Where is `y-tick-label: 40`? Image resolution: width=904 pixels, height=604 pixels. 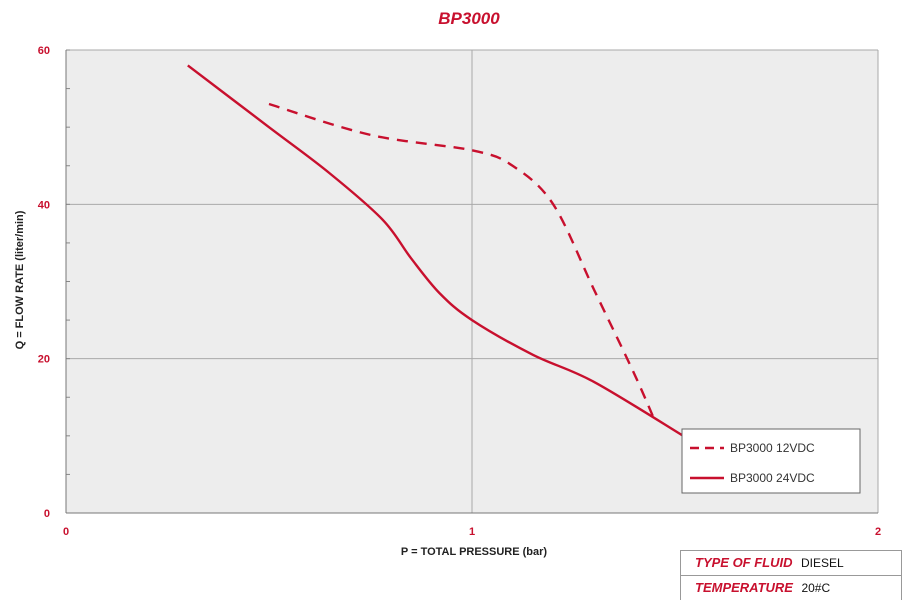 y-tick-label: 40 is located at coordinates (44, 205).